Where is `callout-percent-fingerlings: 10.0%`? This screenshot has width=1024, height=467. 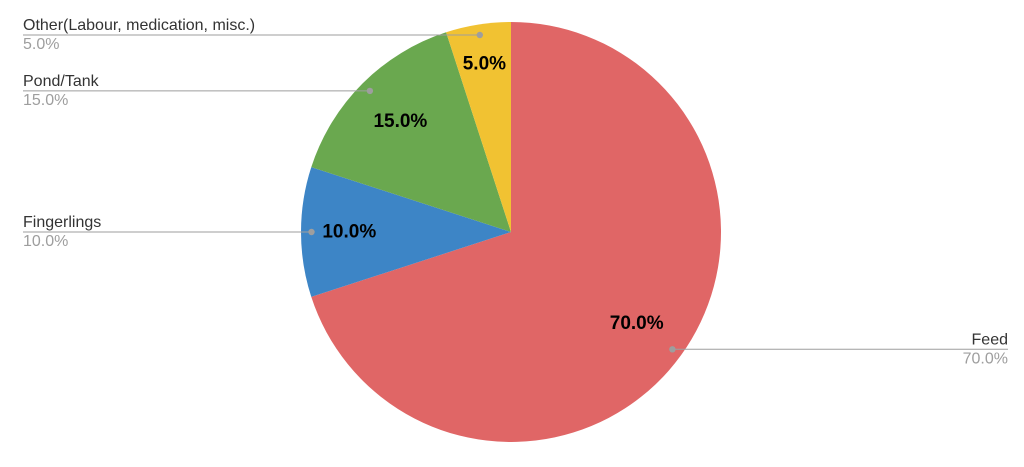 callout-percent-fingerlings: 10.0% is located at coordinates (45, 241).